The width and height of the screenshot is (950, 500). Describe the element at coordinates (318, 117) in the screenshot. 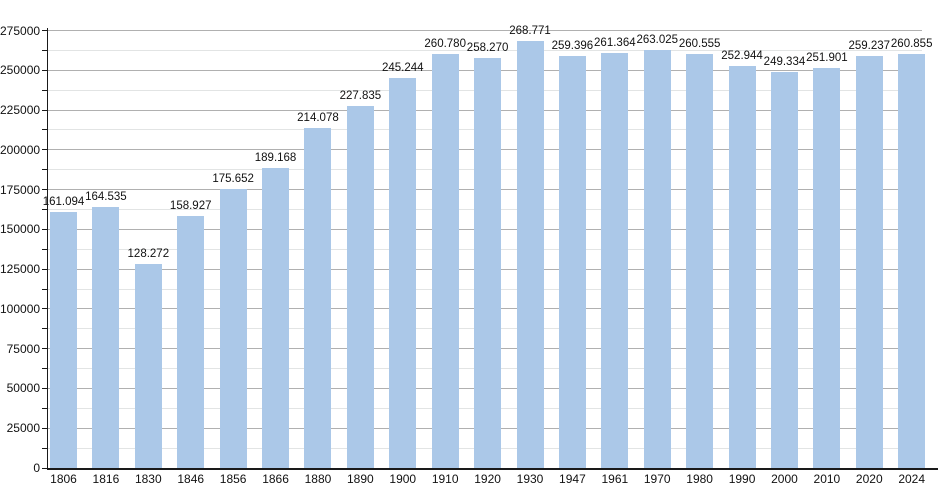

I see `bar-value-label: 214.078` at that location.